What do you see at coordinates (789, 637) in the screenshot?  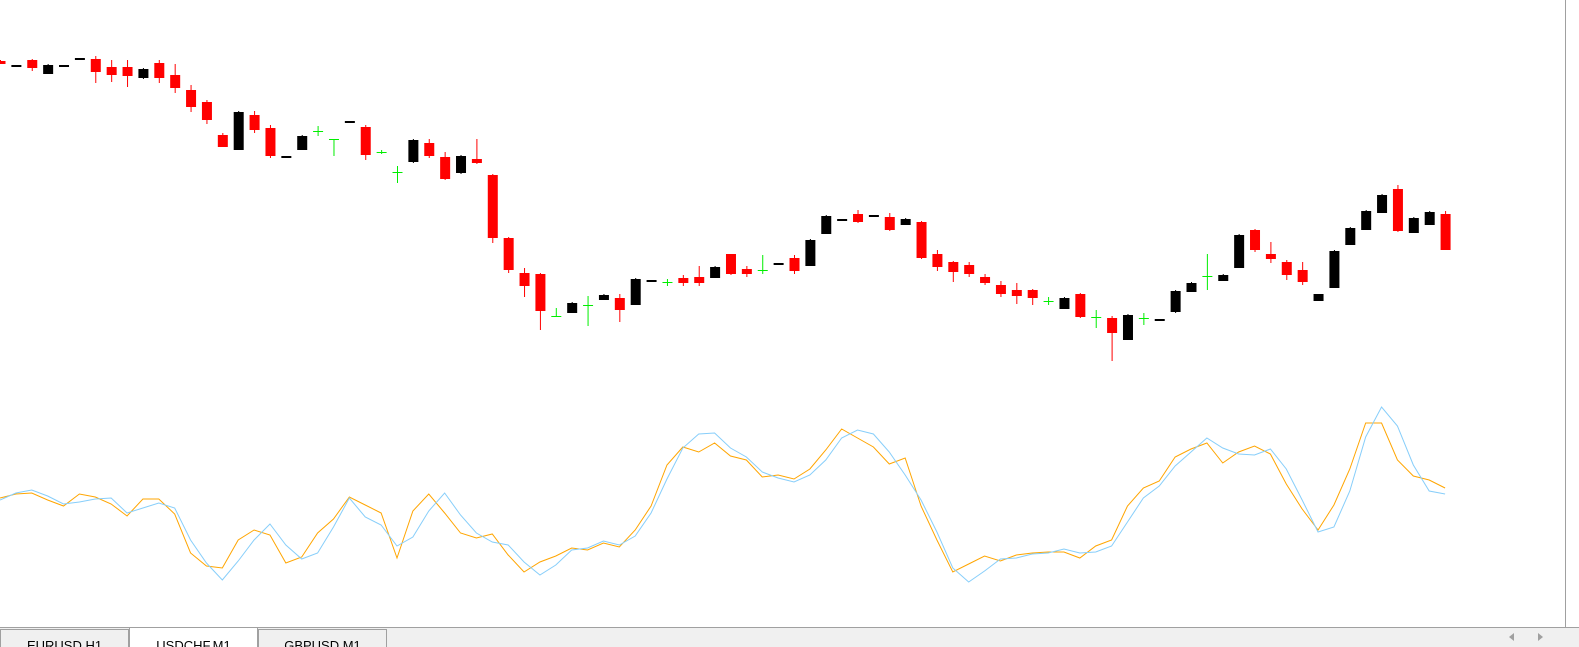 I see `tab-bar` at bounding box center [789, 637].